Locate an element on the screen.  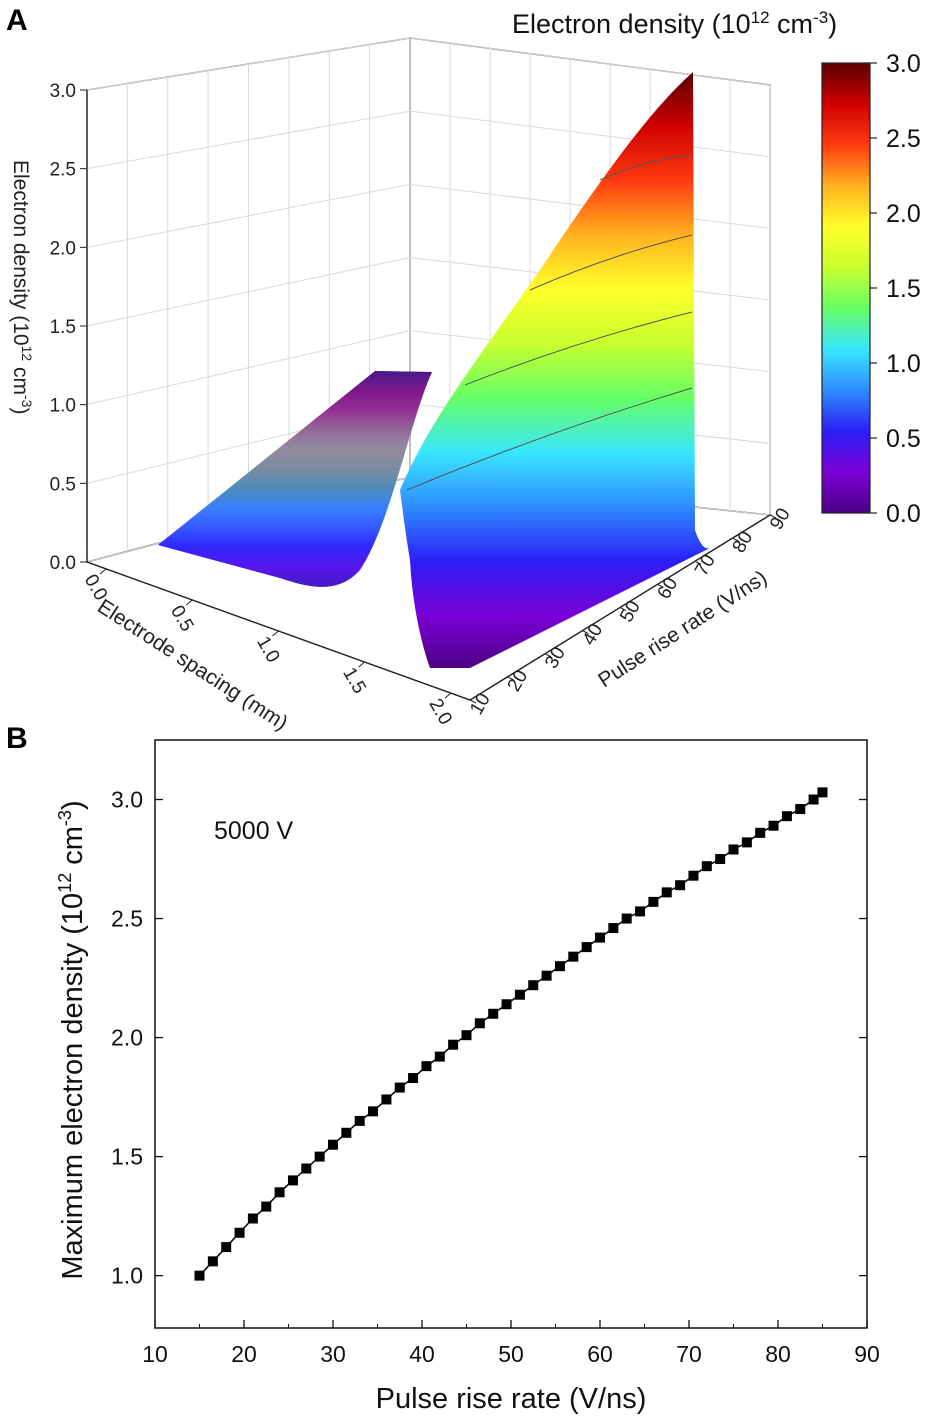
x-tick-label: 60 is located at coordinates (600, 1354).